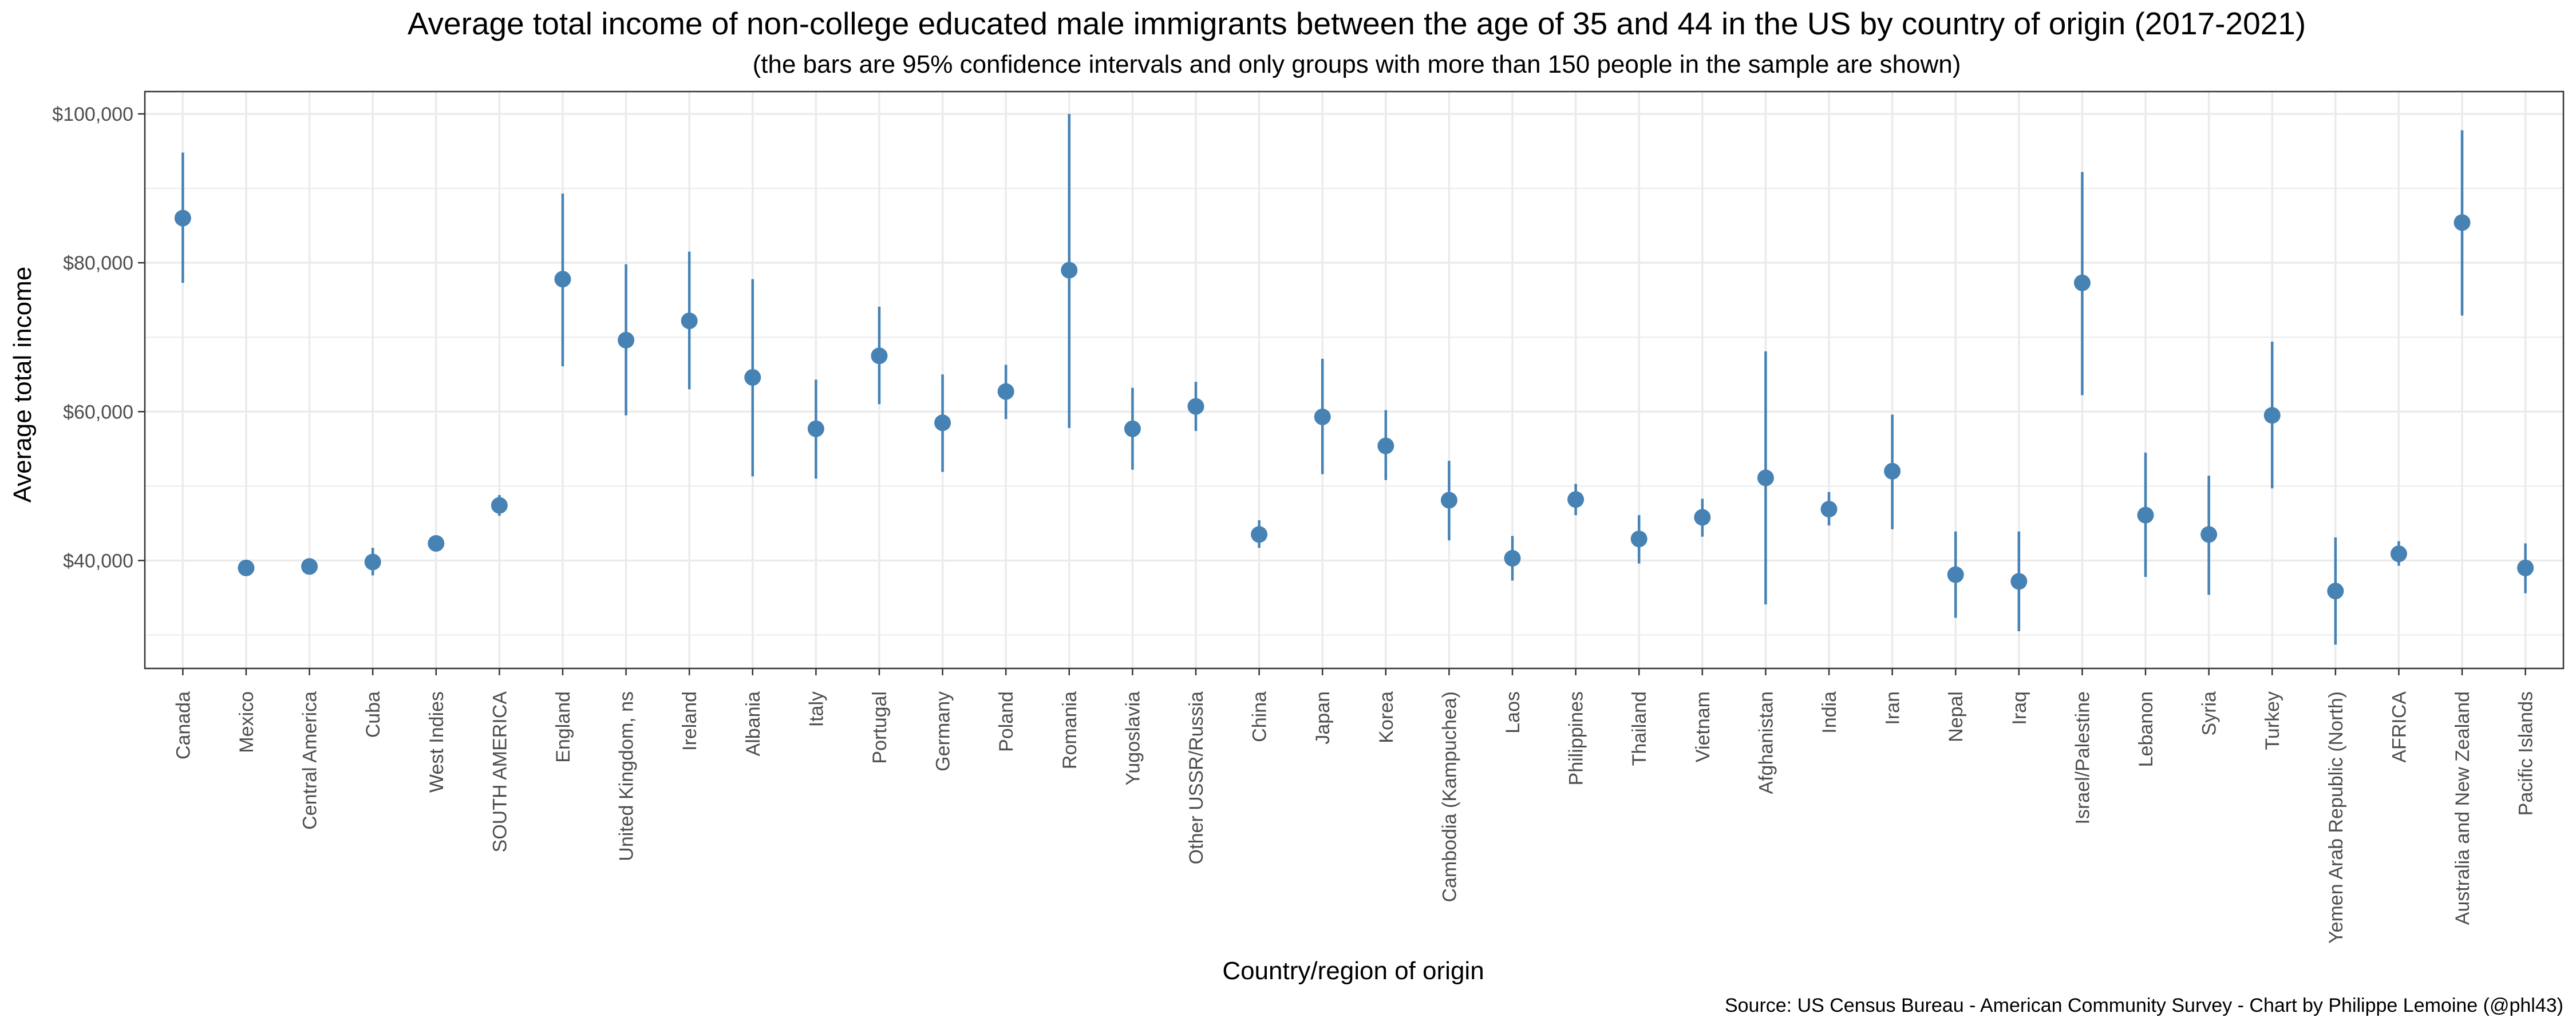  Describe the element at coordinates (816, 709) in the screenshot. I see `x-tick-label: Italy` at that location.